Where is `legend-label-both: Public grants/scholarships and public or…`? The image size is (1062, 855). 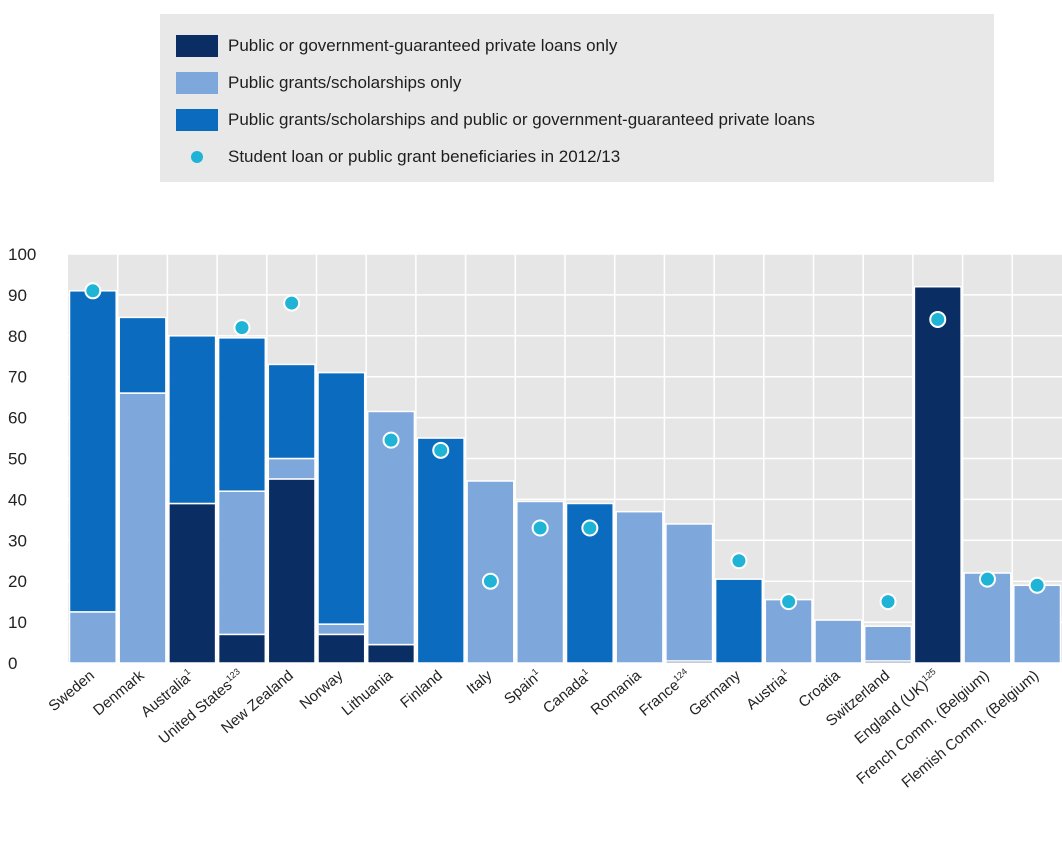 legend-label-both: Public grants/scholarships and public or… is located at coordinates (521, 119).